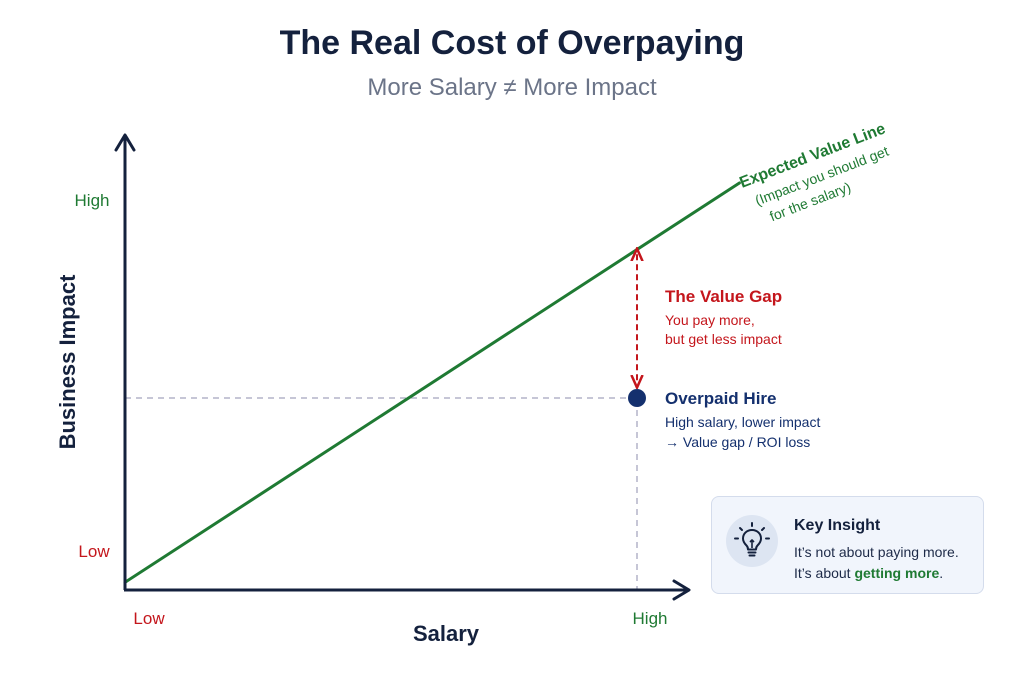  I want to click on chart-title: The Real Cost of Overpaying, so click(512, 43).